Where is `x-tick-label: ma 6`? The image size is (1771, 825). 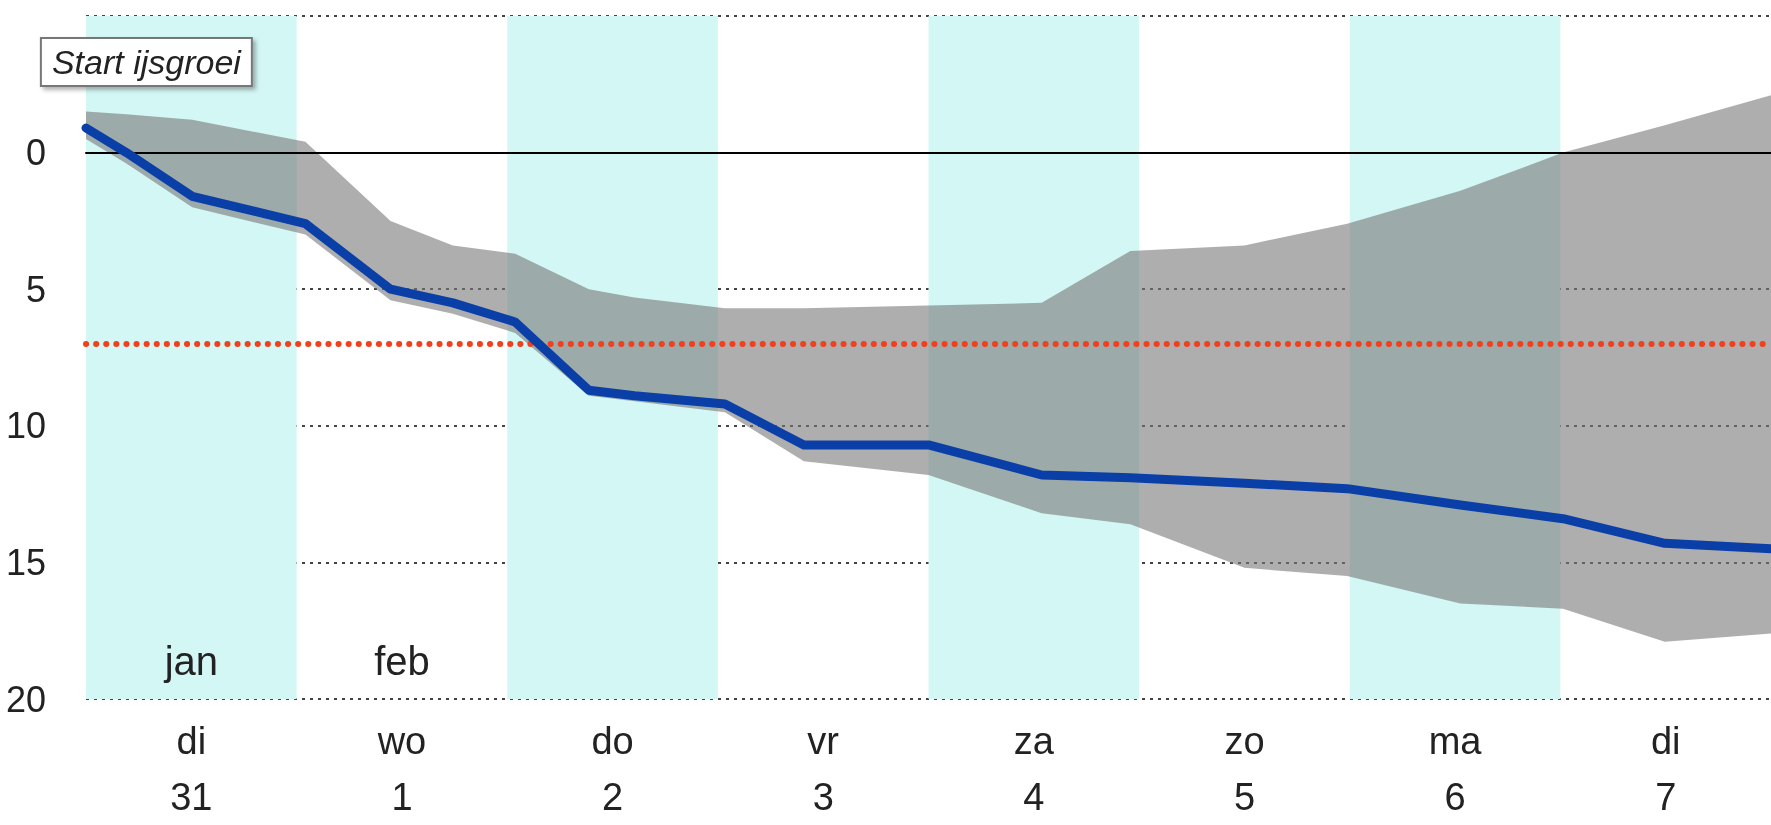
x-tick-label: ma 6 is located at coordinates (1455, 769).